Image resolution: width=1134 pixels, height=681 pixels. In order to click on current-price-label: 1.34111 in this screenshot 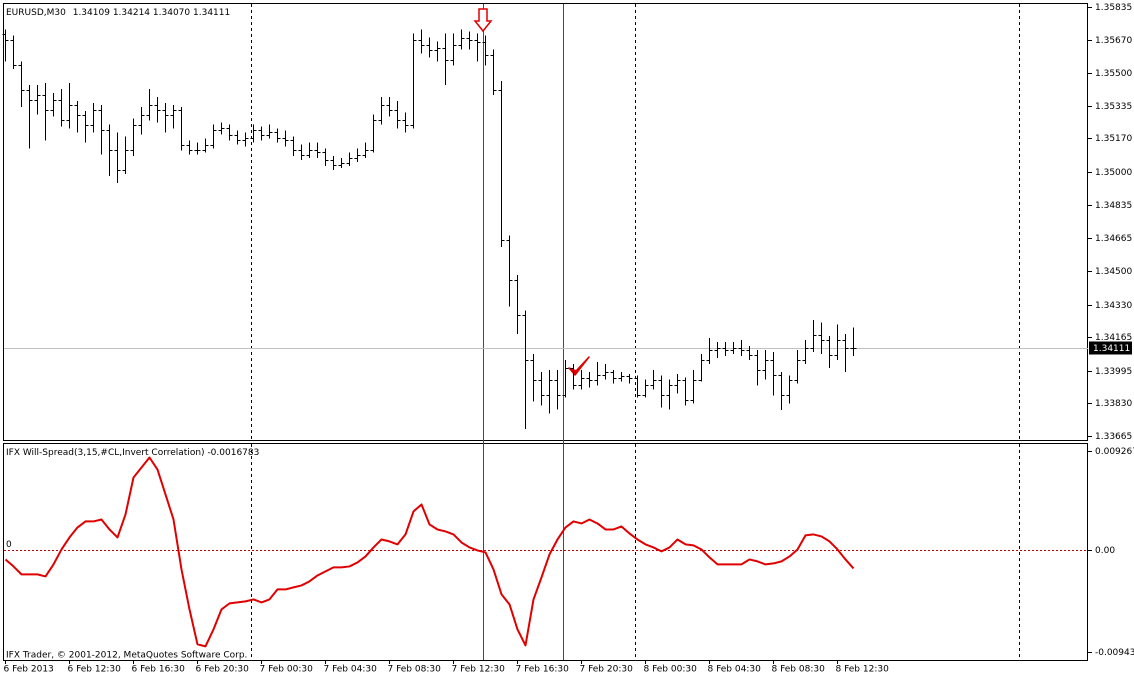, I will do `click(1111, 349)`.